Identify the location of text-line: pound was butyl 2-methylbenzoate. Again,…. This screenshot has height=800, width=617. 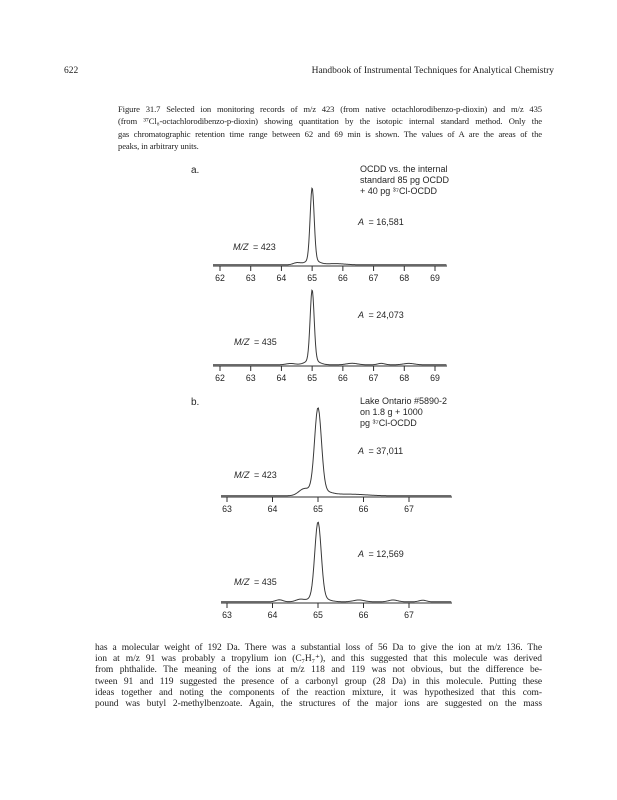
(318, 704).